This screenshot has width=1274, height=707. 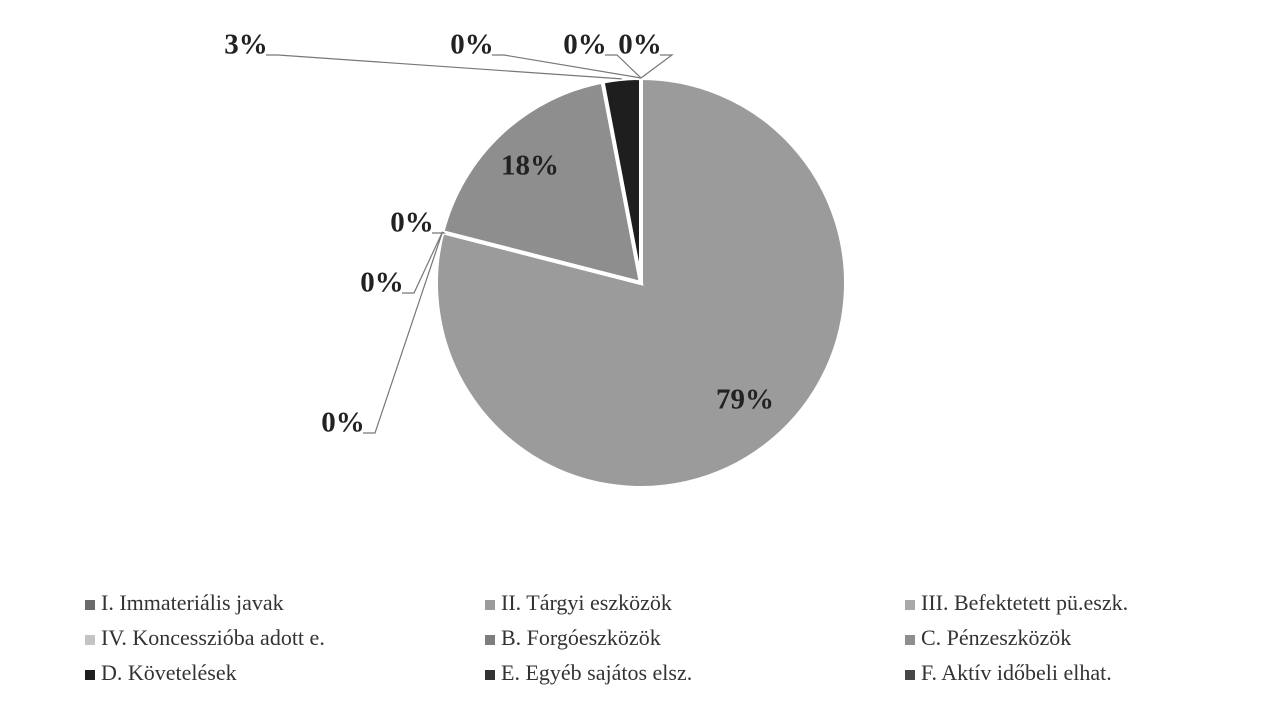 What do you see at coordinates (246, 45) in the screenshot?
I see `data-label: 3%` at bounding box center [246, 45].